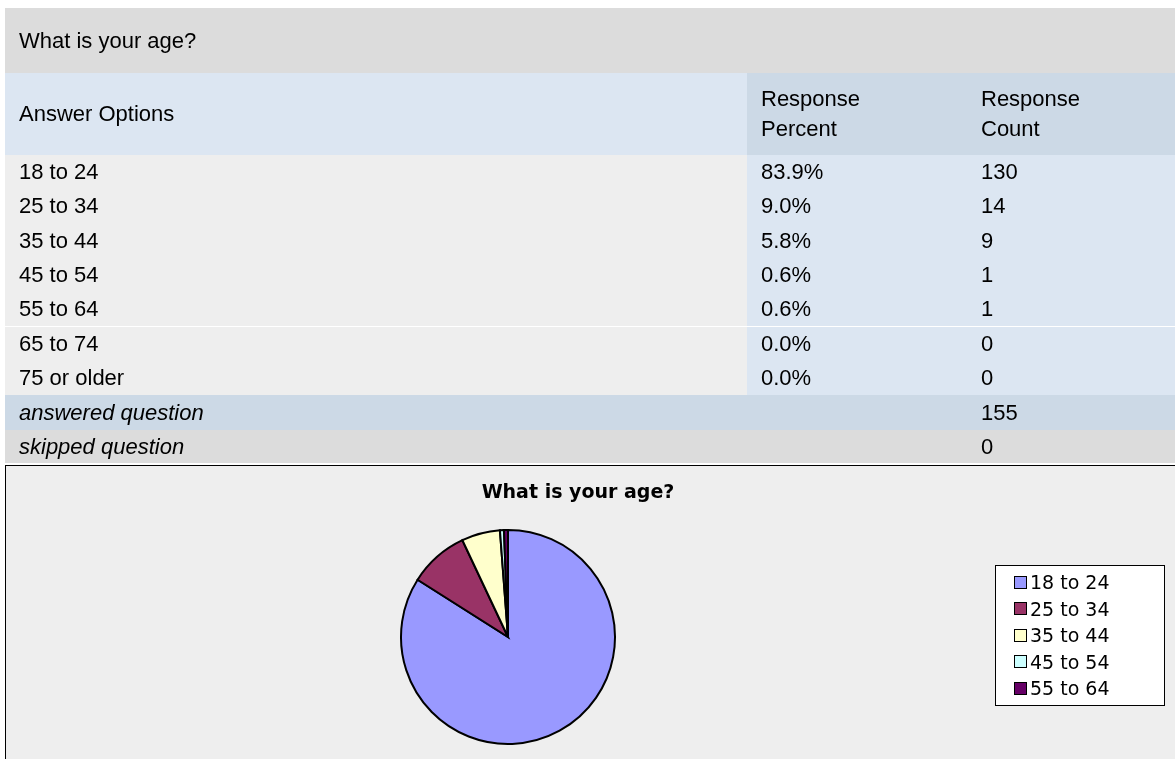 The image size is (1175, 759). Describe the element at coordinates (102, 446) in the screenshot. I see `text: skipped question` at that location.